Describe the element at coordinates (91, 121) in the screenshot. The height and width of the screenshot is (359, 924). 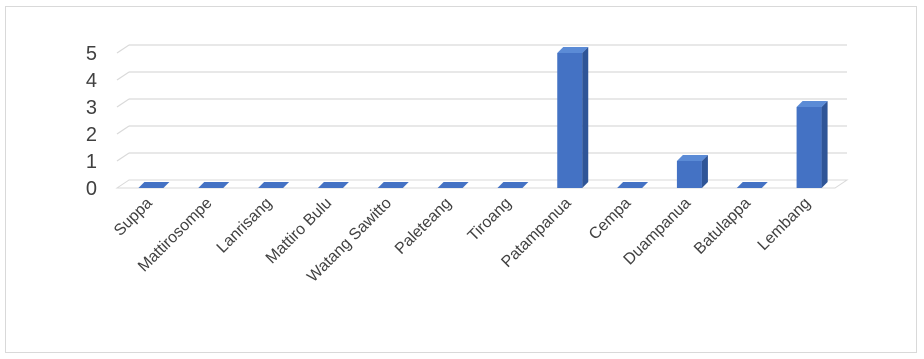
I see `y-axis: 0 1 2 3 4 5` at that location.